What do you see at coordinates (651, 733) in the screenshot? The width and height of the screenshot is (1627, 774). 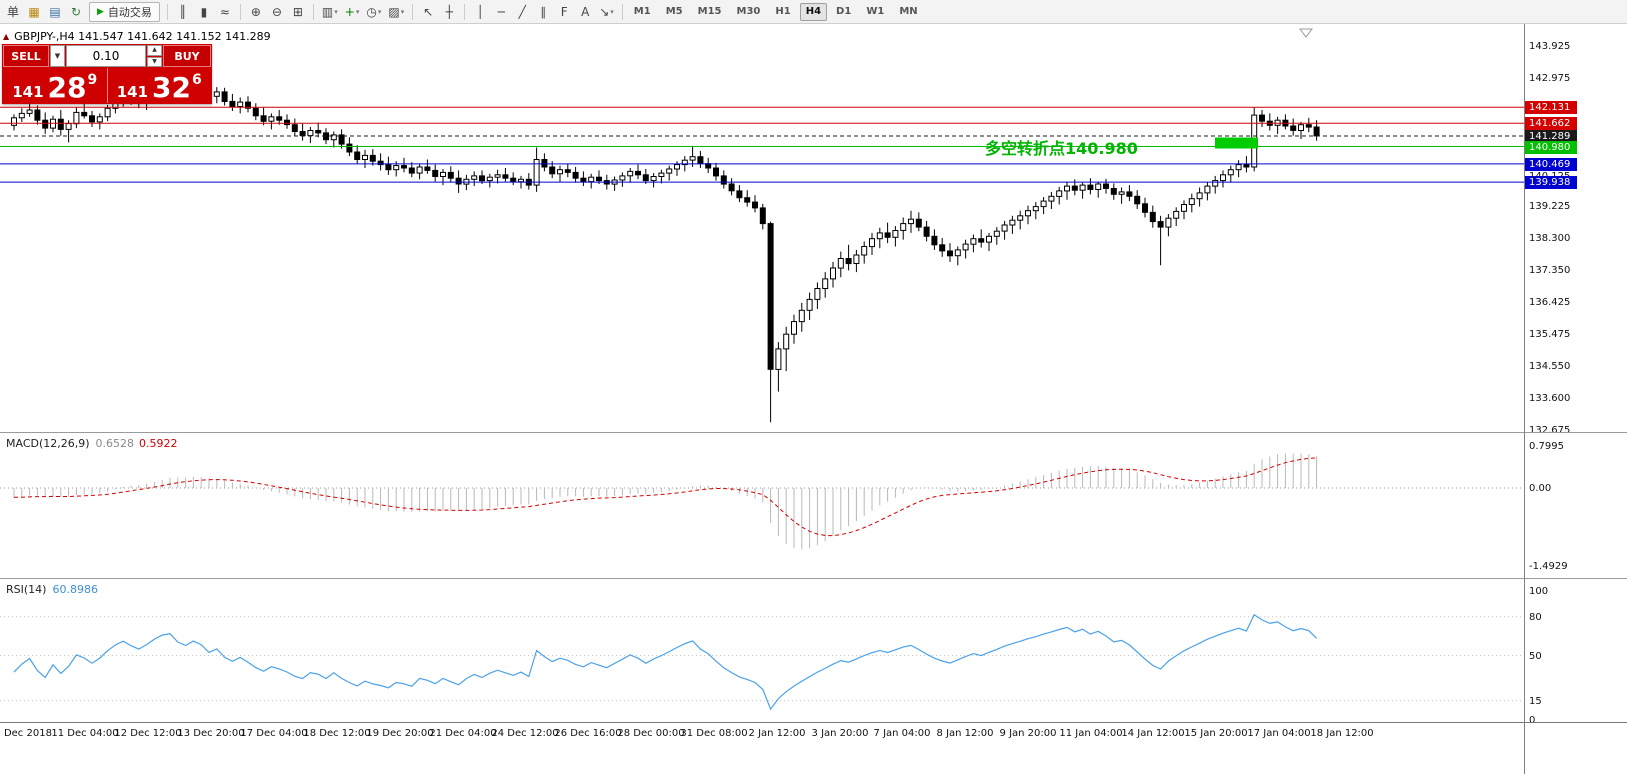 I see `time-axis-label: 28 Dec 00:00` at bounding box center [651, 733].